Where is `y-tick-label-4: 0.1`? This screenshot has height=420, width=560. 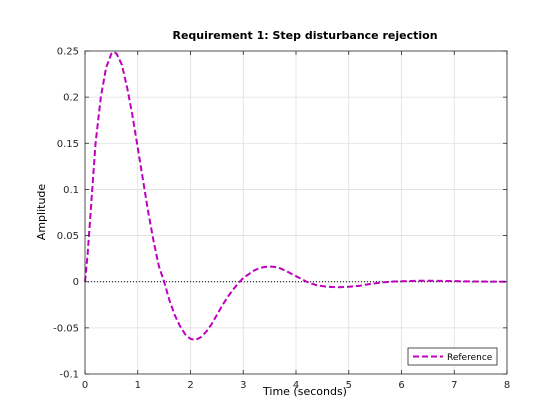
y-tick-label-4: 0.1 is located at coordinates (71, 190).